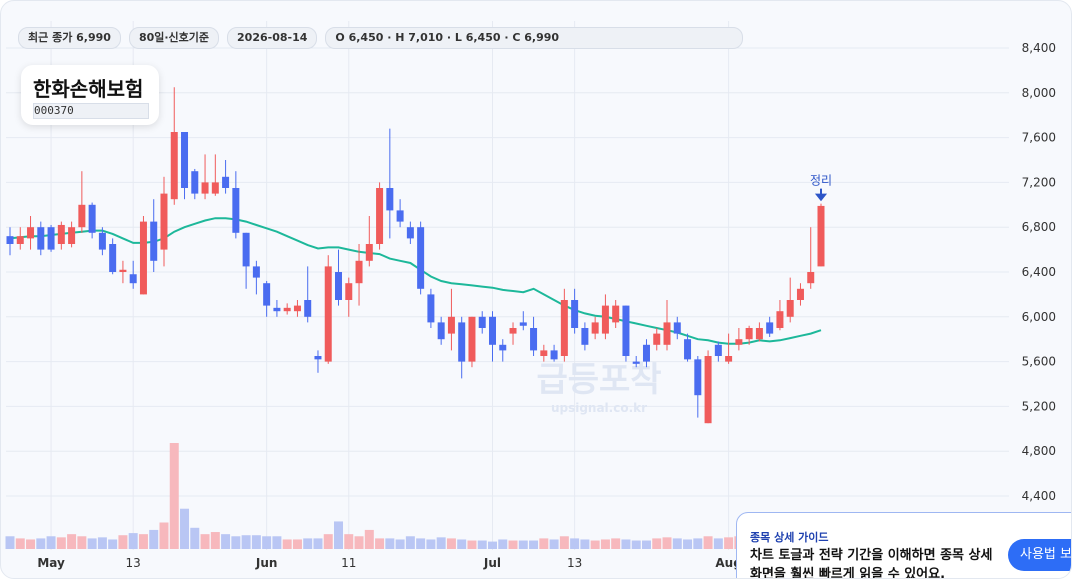 The image size is (1072, 579). I want to click on x-tick-label: Jul, so click(492, 563).